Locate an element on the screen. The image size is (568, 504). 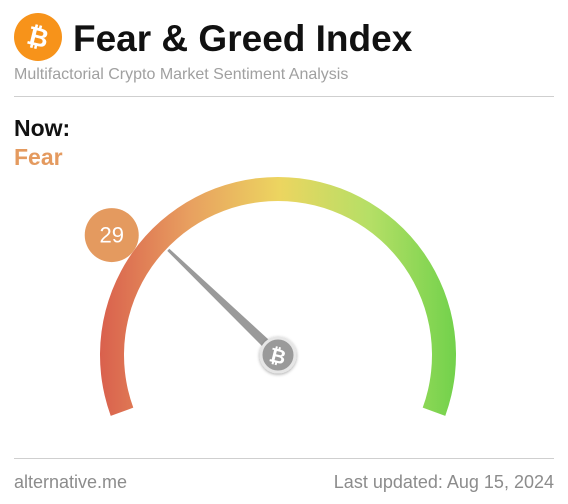
source-link: alternative.me is located at coordinates (71, 482).